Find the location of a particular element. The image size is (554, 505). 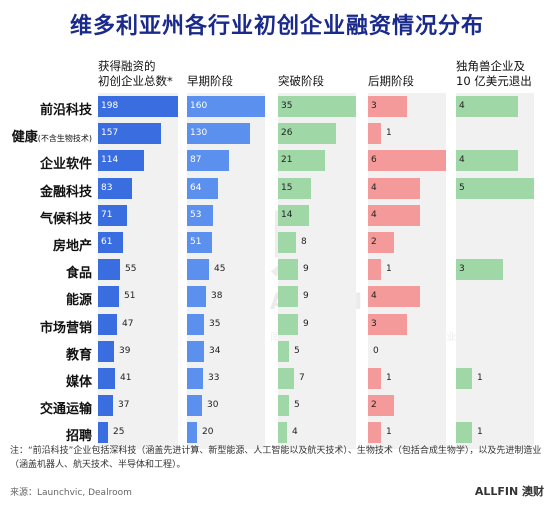

data-label: 3 is located at coordinates (374, 106).